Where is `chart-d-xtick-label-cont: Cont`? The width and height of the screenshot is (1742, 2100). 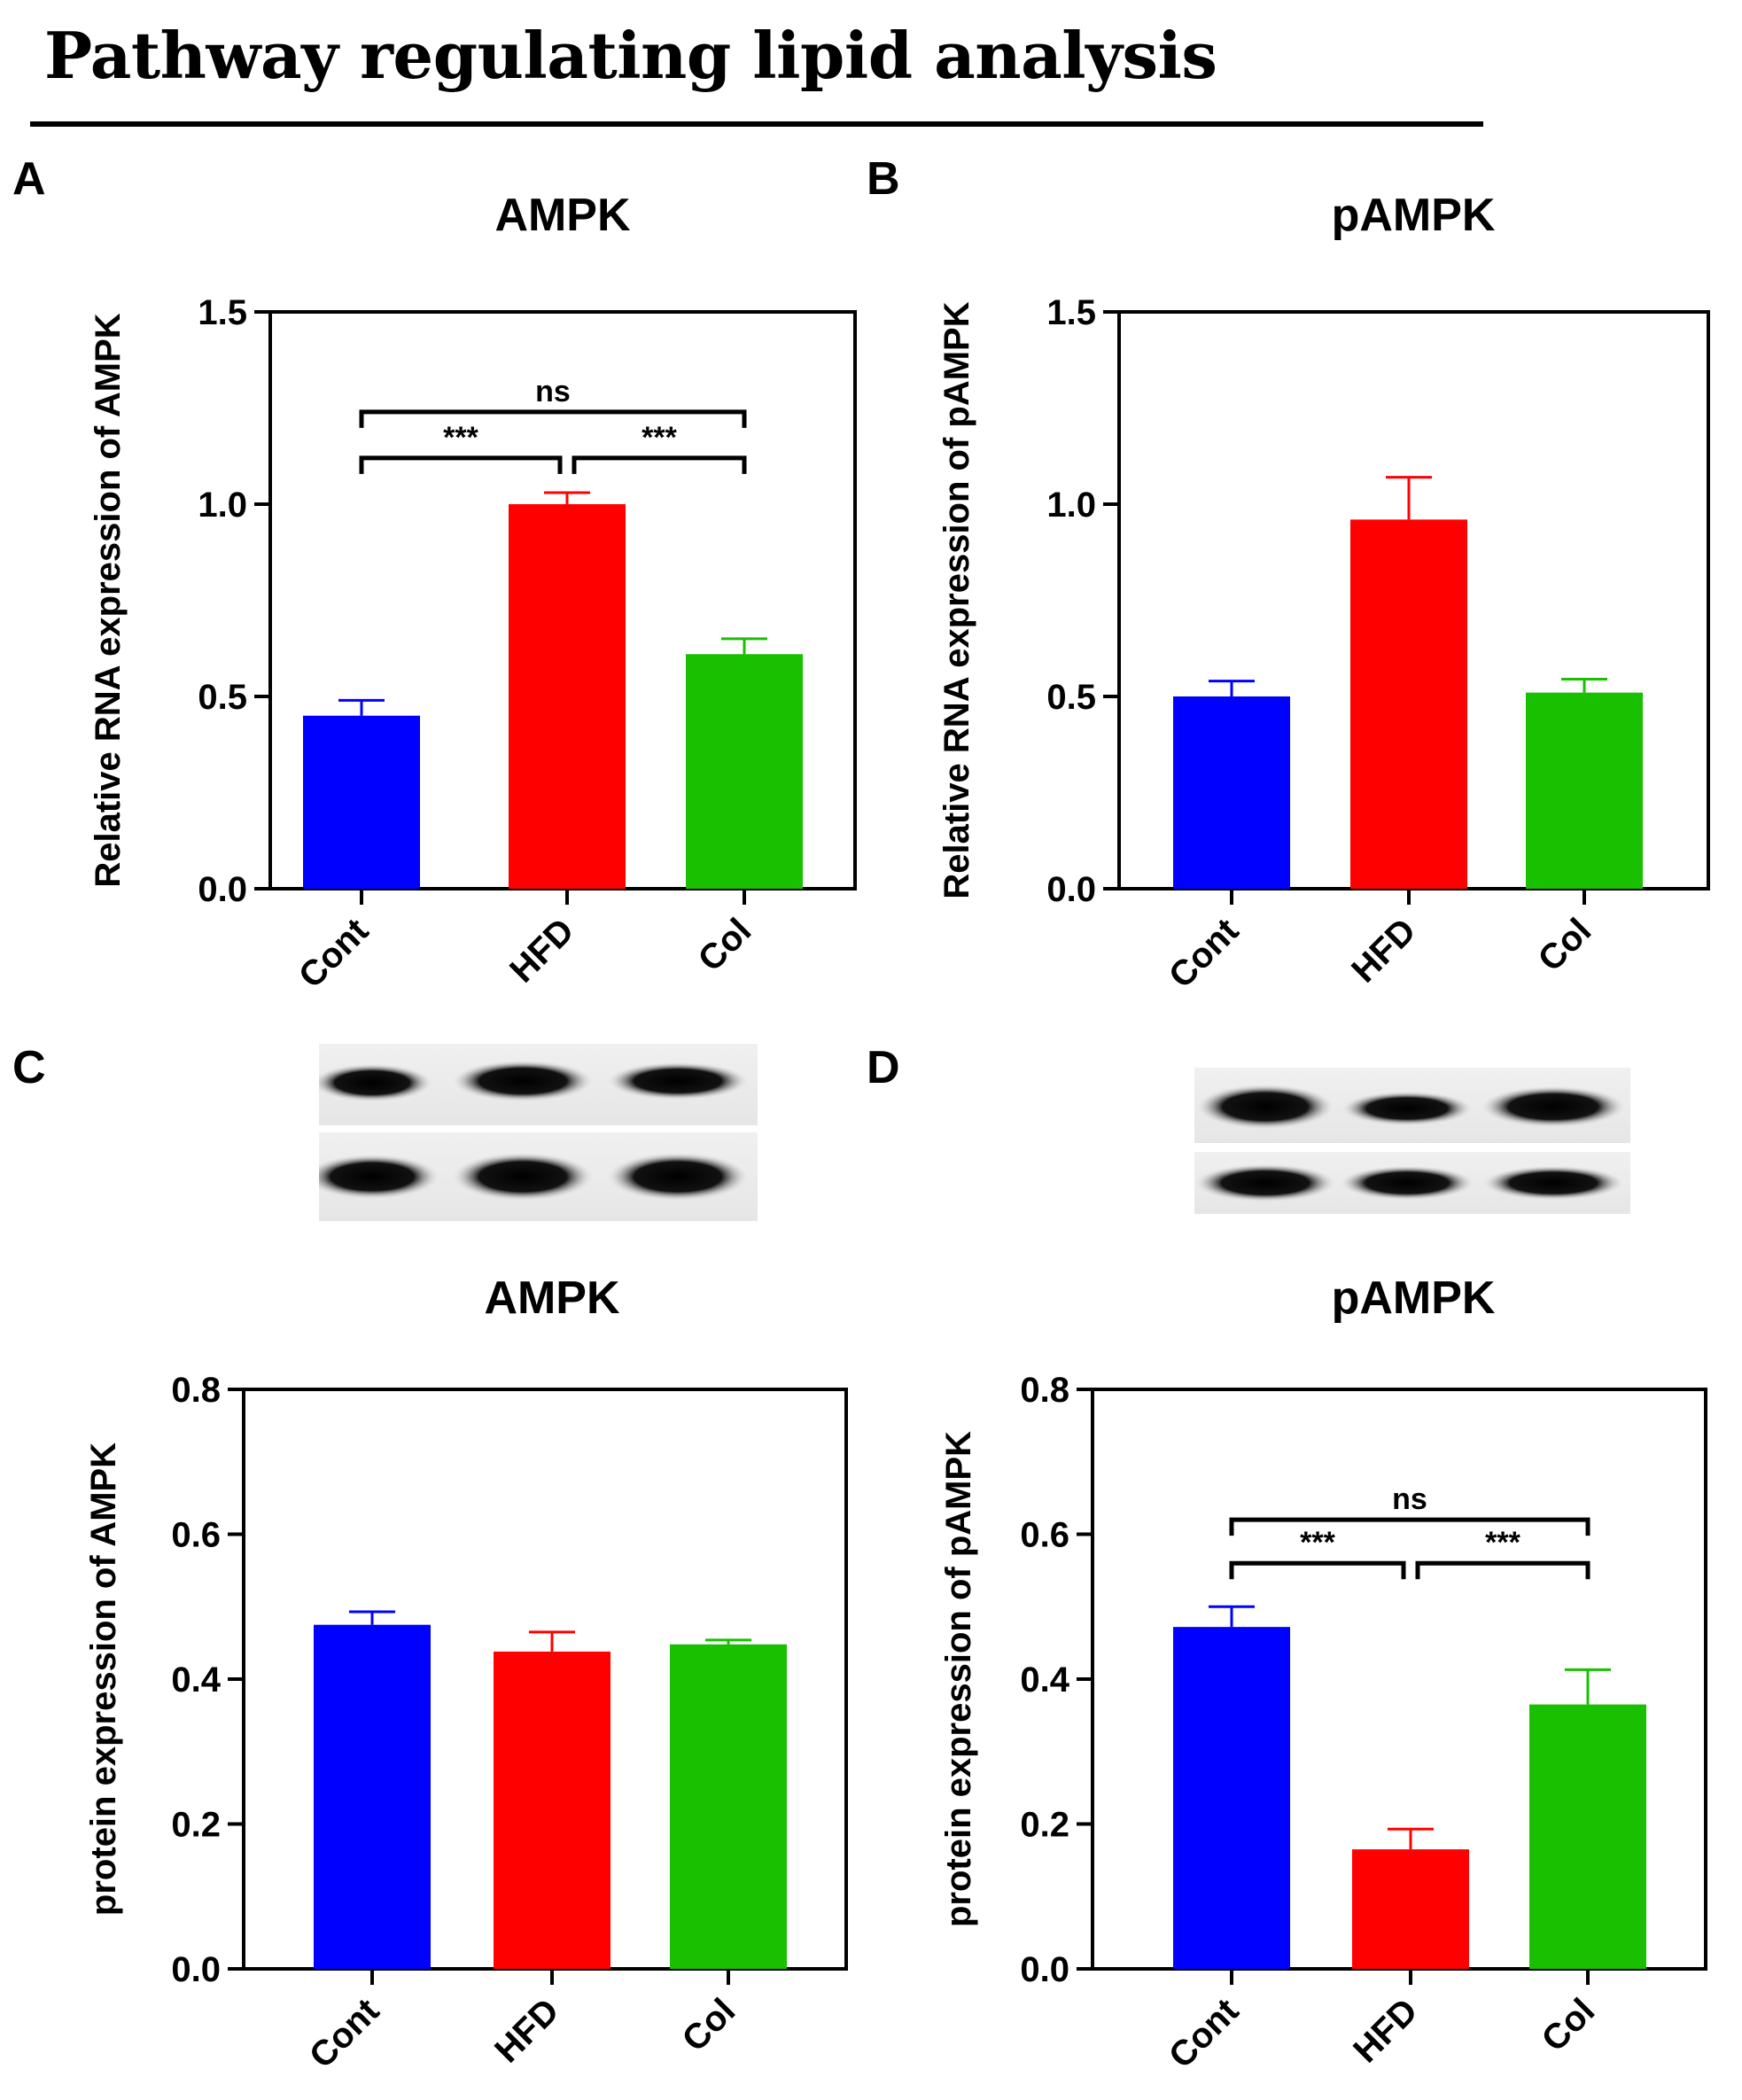
chart-d-xtick-label-cont: Cont is located at coordinates (1204, 2033).